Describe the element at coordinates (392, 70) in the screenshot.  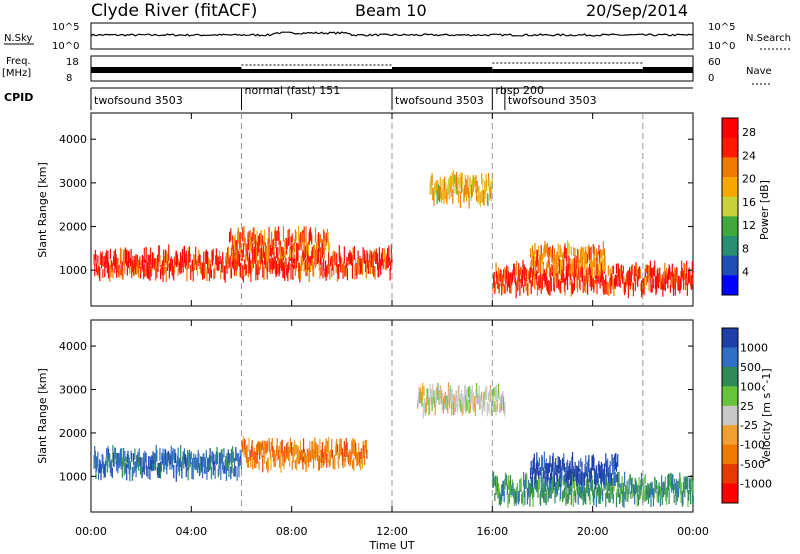
I see `freq-bars` at that location.